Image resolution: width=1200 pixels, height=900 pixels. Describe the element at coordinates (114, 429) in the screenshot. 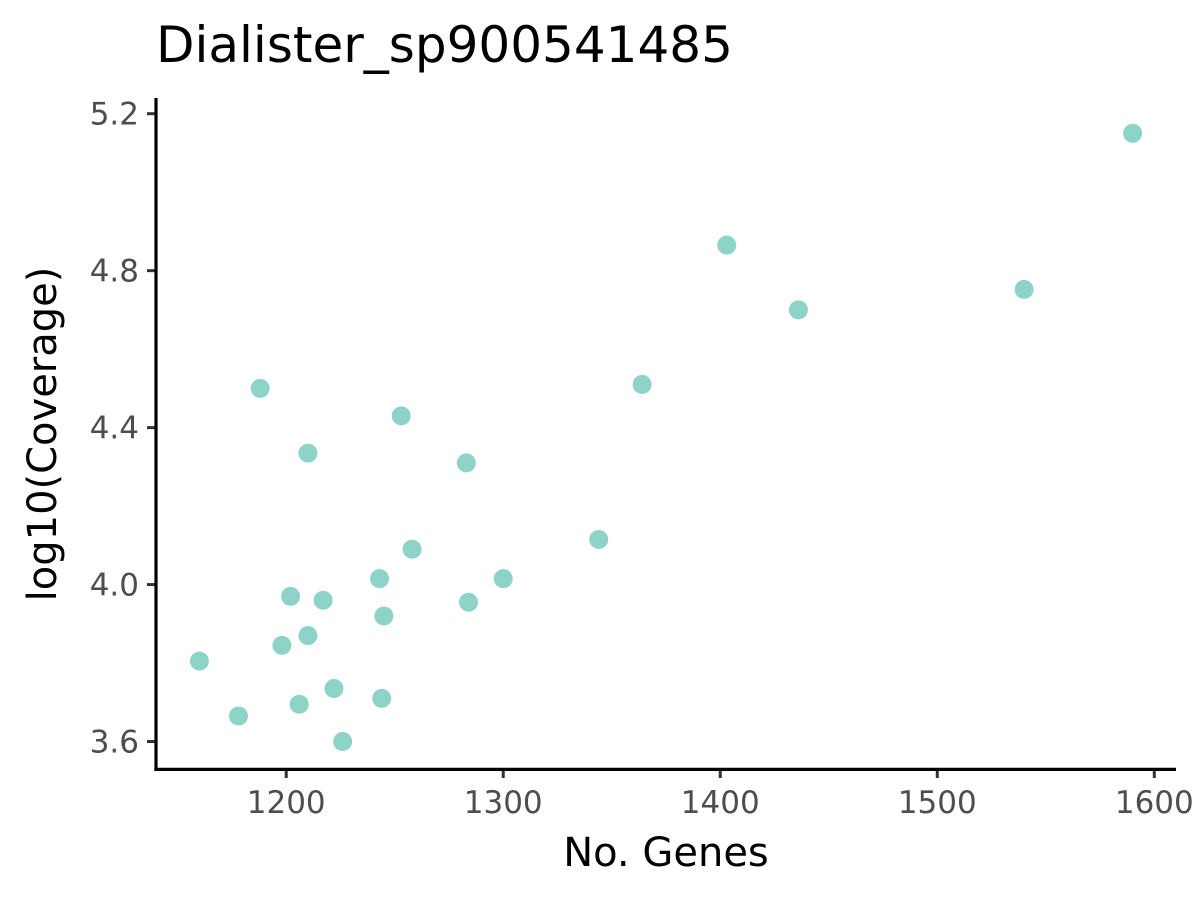

I see `y-tick-label: 4.4` at that location.